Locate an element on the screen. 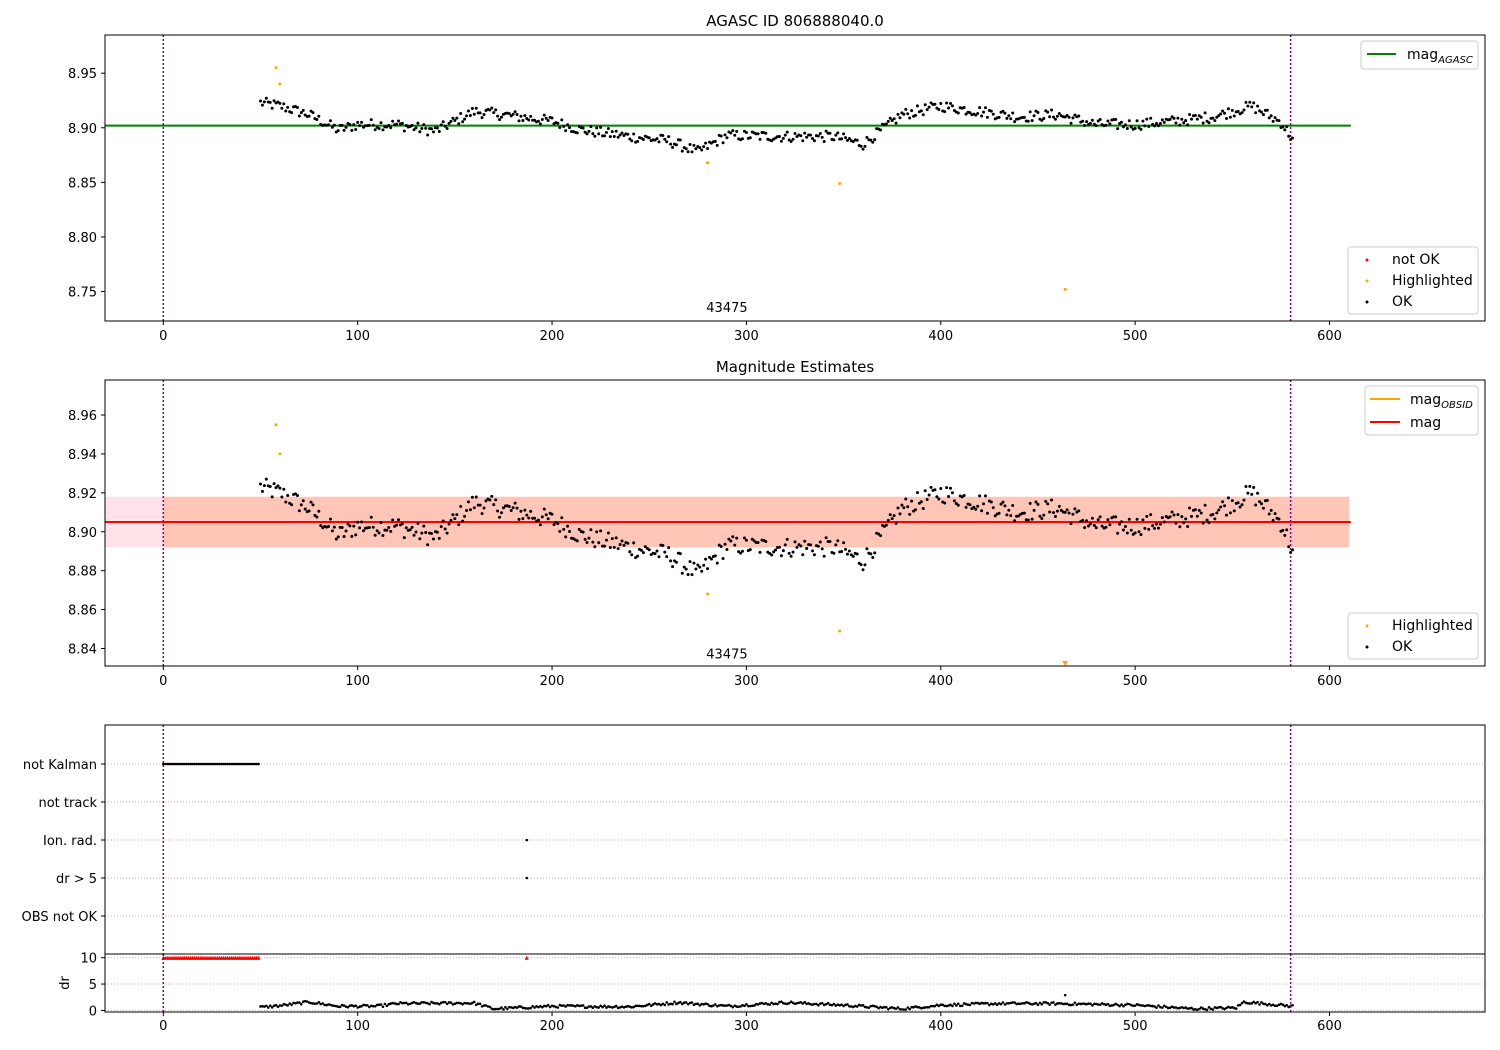 The width and height of the screenshot is (1500, 1050). flag-category-label: not track is located at coordinates (67, 803).